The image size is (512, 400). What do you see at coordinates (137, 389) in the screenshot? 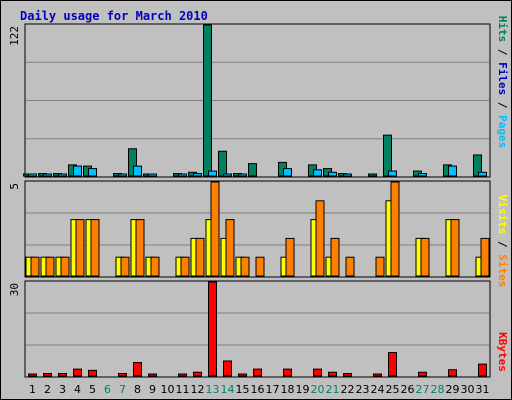
I see `x-tick-label: 8` at bounding box center [137, 389].